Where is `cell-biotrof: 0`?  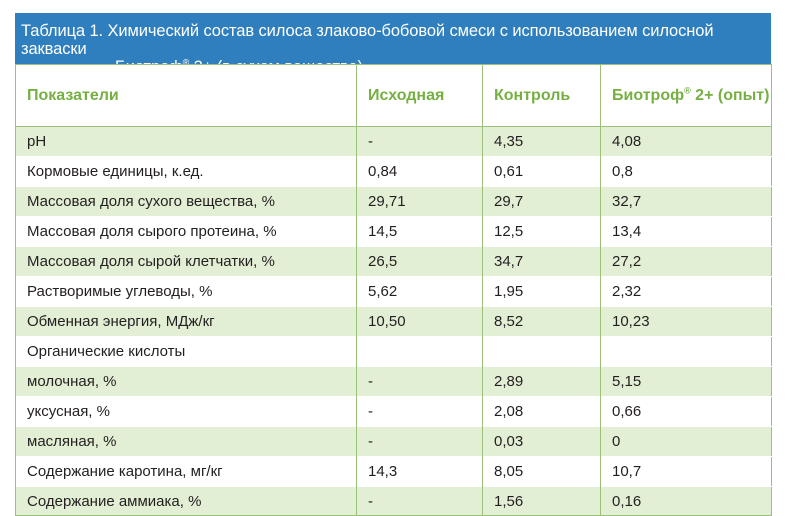
cell-biotrof: 0 is located at coordinates (686, 441).